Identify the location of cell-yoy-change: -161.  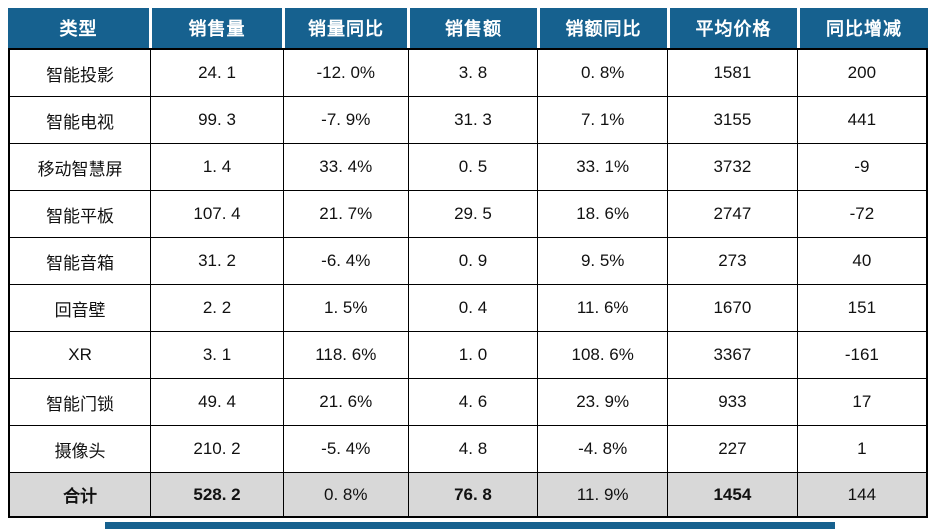
(862, 355).